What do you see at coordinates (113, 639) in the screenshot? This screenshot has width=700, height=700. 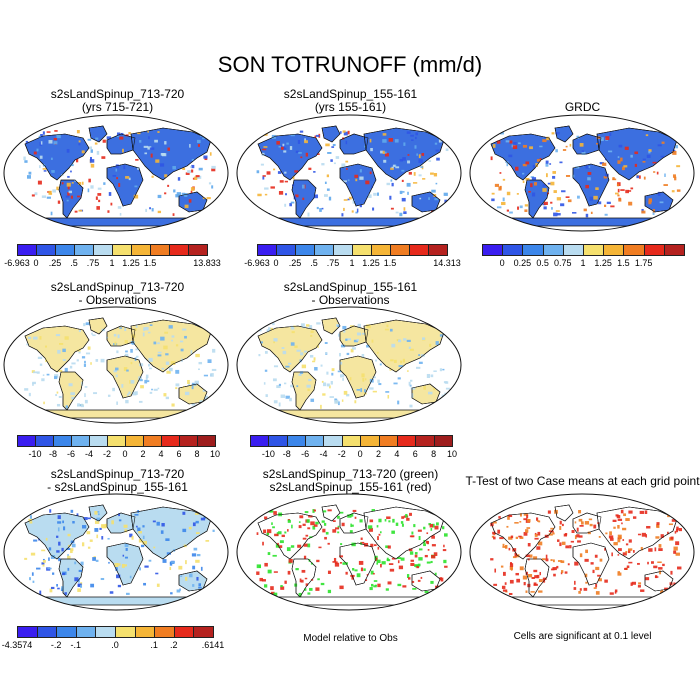 I see `colorbar-6: -4.3574 -.2 -.1 .0 .1 .2 .6141` at bounding box center [113, 639].